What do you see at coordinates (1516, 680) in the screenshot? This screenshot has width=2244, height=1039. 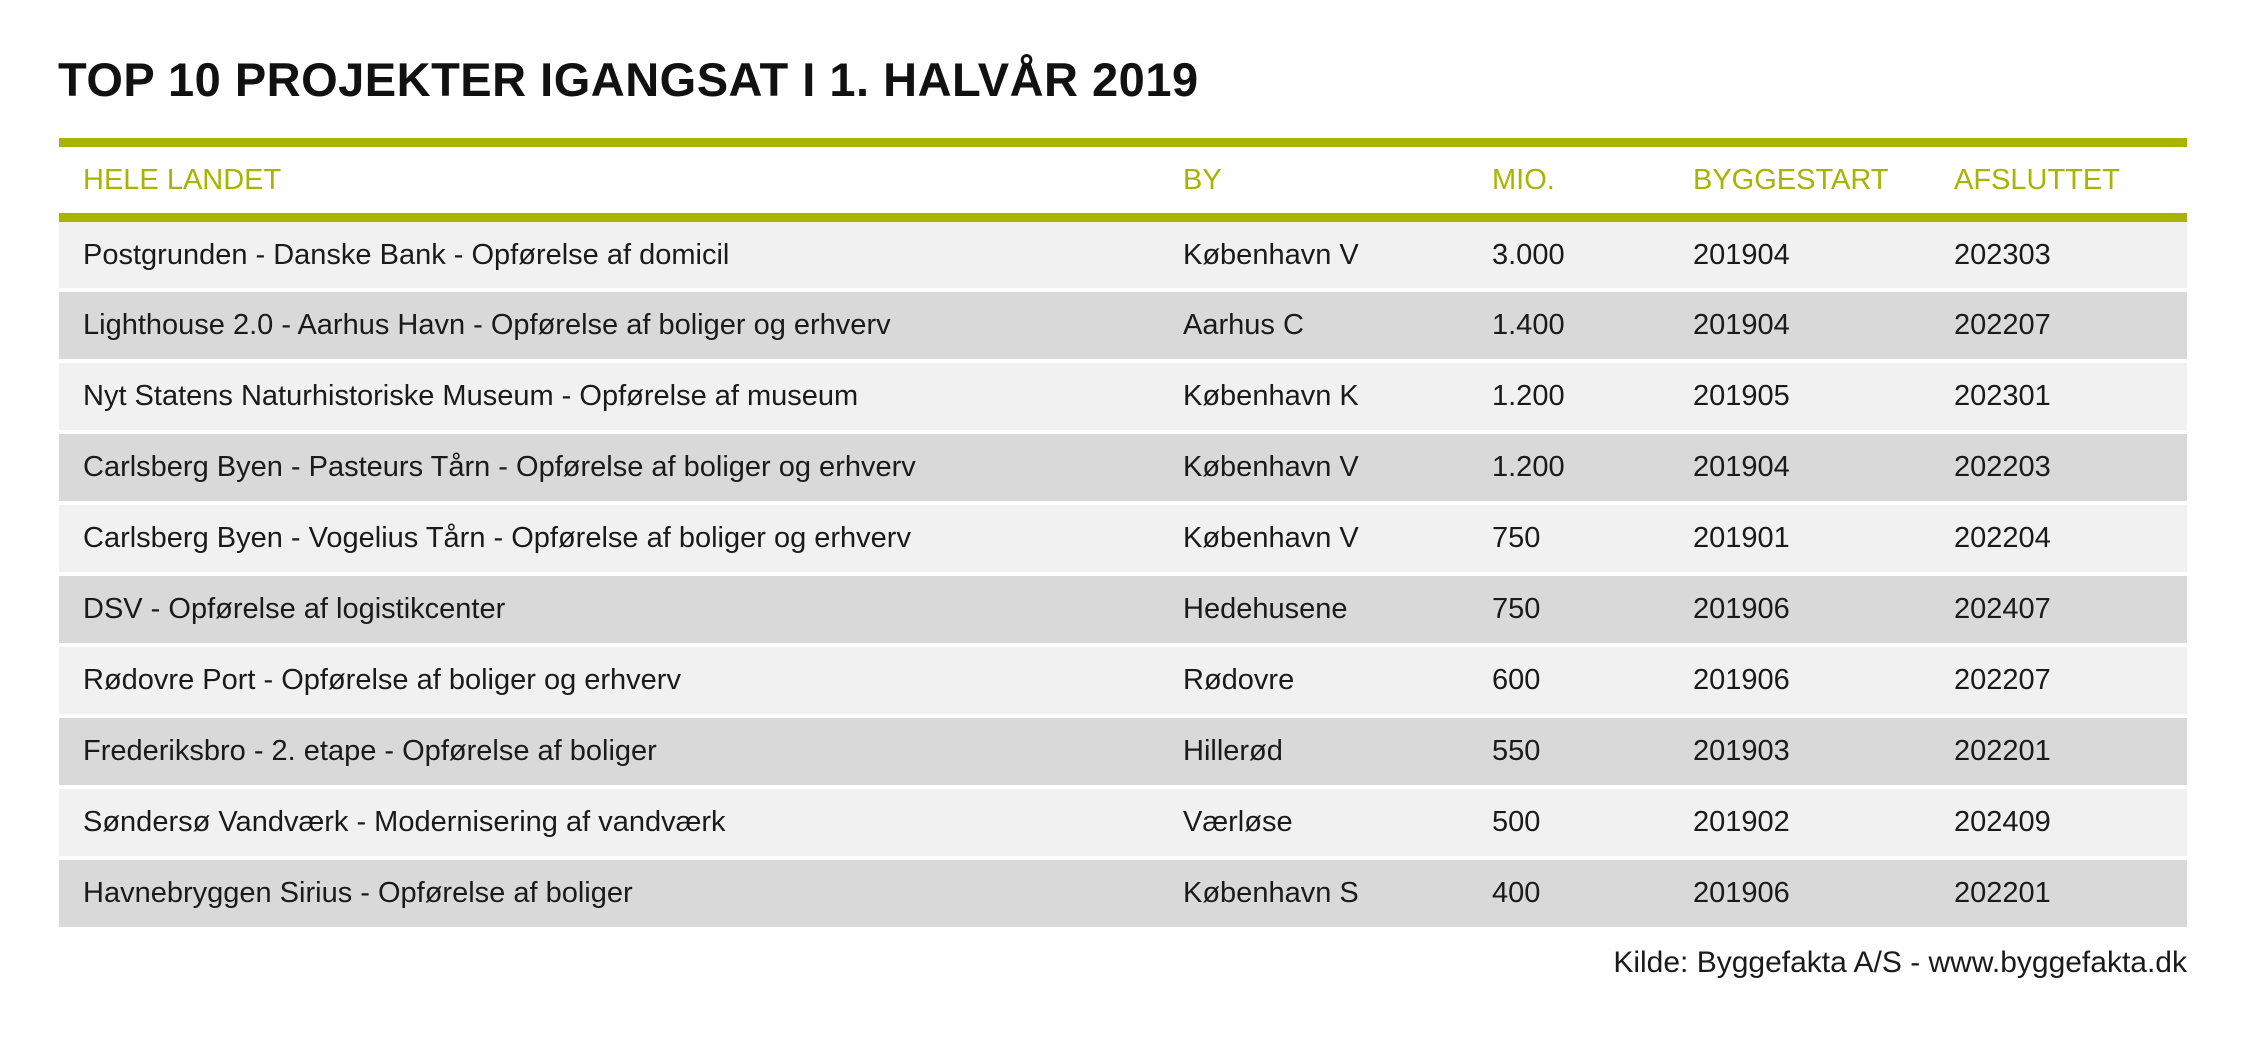 I see `amount-cell: 600` at bounding box center [1516, 680].